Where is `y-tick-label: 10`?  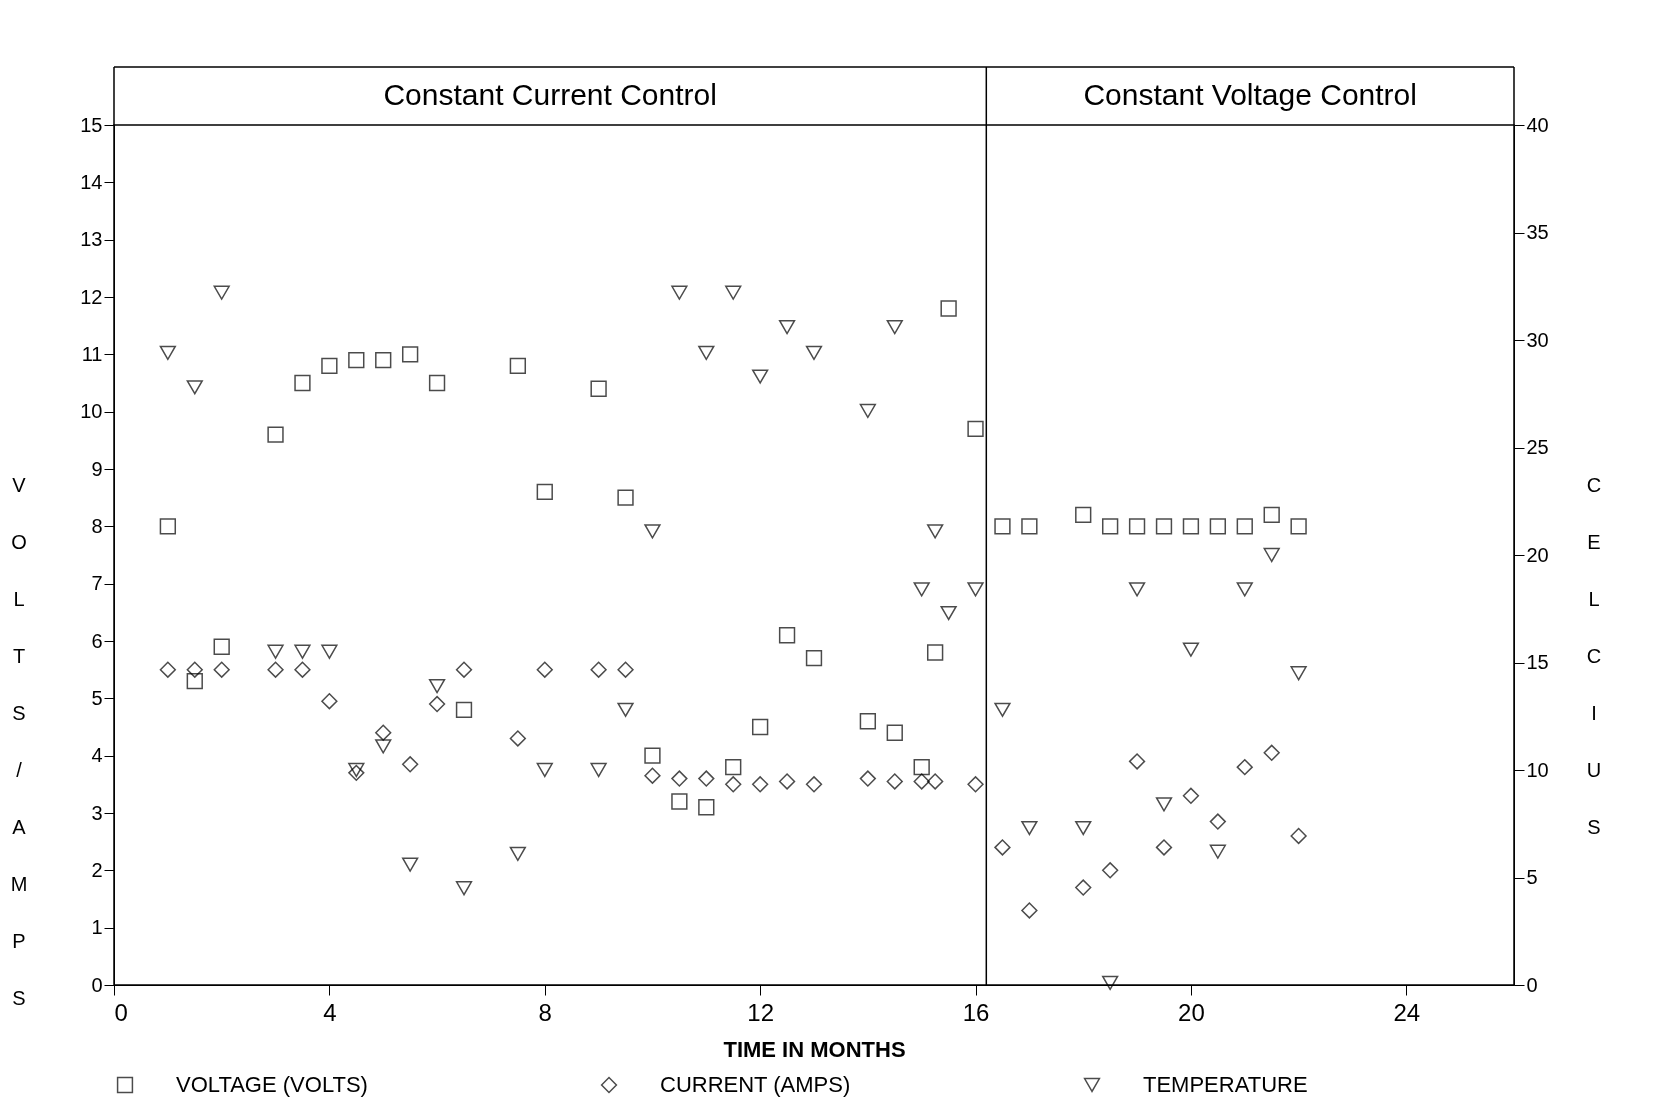 y-tick-label: 10 is located at coordinates (91, 411).